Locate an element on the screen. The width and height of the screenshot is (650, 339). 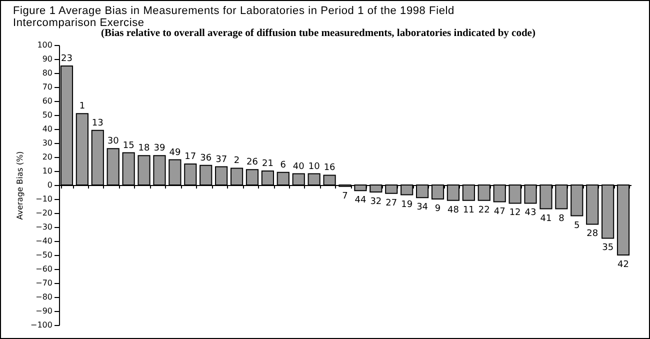
y-tick-label: −80 is located at coordinates (44, 297).